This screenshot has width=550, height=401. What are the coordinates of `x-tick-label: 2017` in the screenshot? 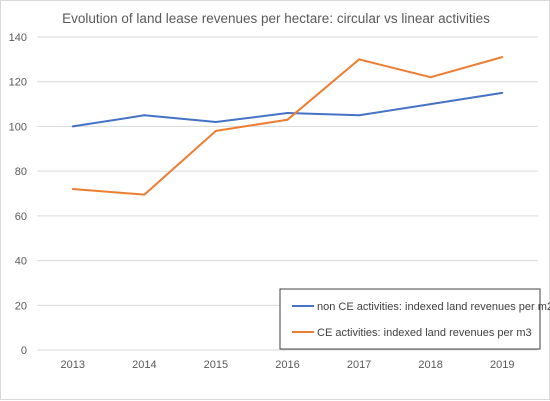 It's located at (359, 365).